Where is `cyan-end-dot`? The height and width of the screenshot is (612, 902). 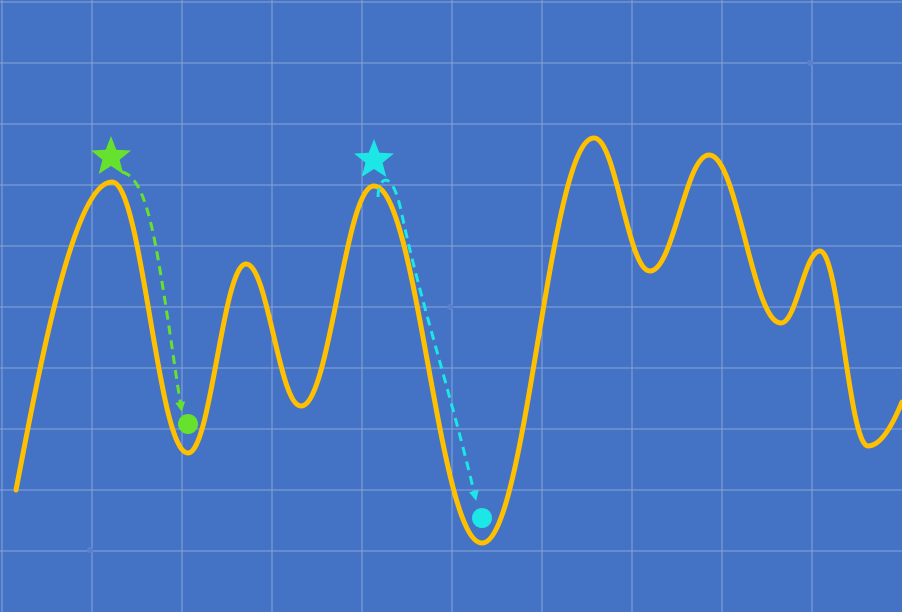
cyan-end-dot is located at coordinates (482, 518).